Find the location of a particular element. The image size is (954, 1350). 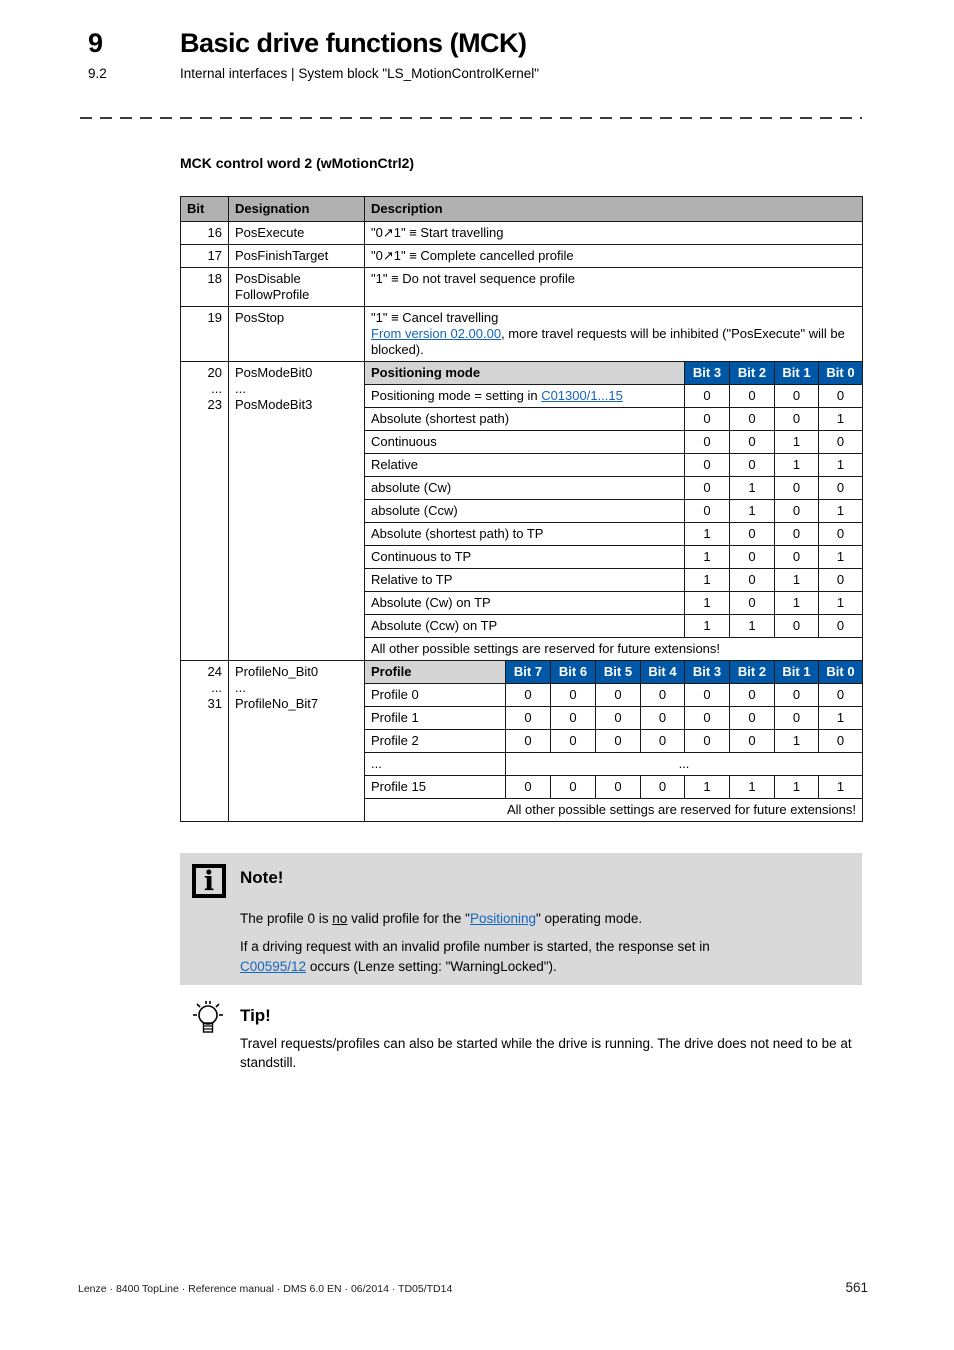

posmode-bit0-header: Bit 0 is located at coordinates (840, 373).